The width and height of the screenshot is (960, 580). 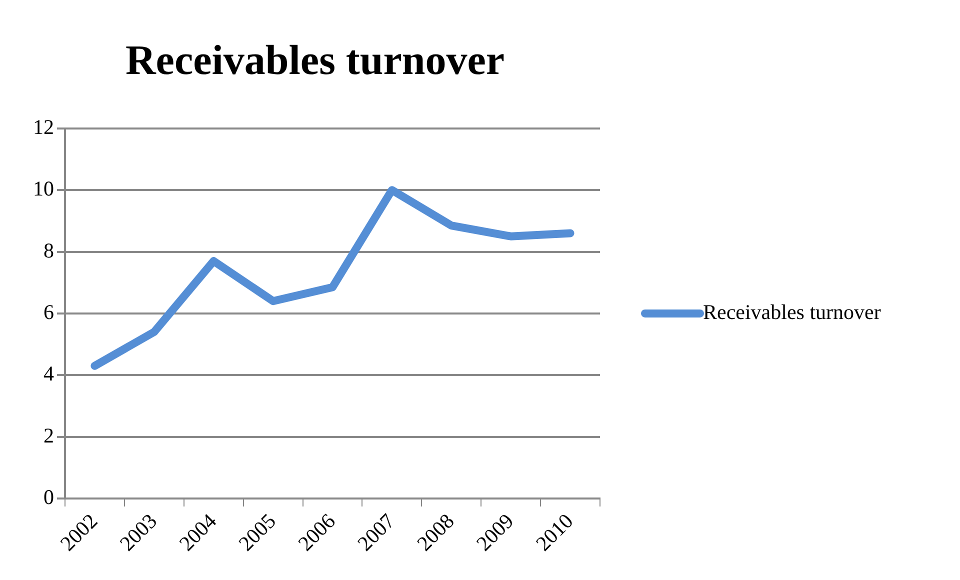 What do you see at coordinates (792, 312) in the screenshot?
I see `legend-label: Receivables turnover` at bounding box center [792, 312].